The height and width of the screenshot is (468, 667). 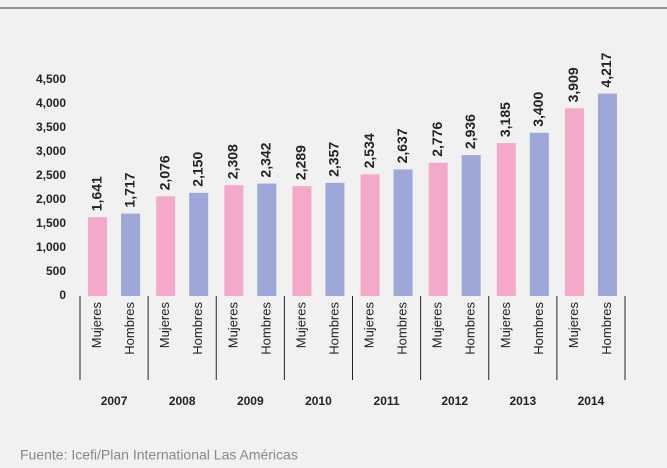 I want to click on y-tick-label: 2,500, so click(x=51, y=175).